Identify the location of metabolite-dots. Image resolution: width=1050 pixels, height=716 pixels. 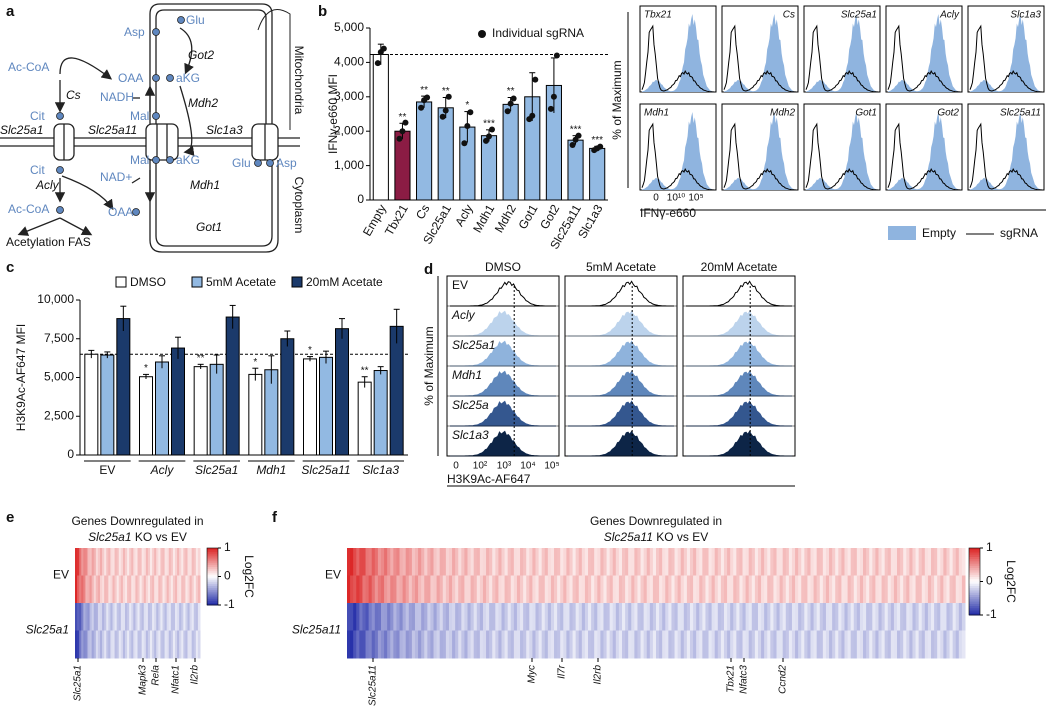
(165, 116).